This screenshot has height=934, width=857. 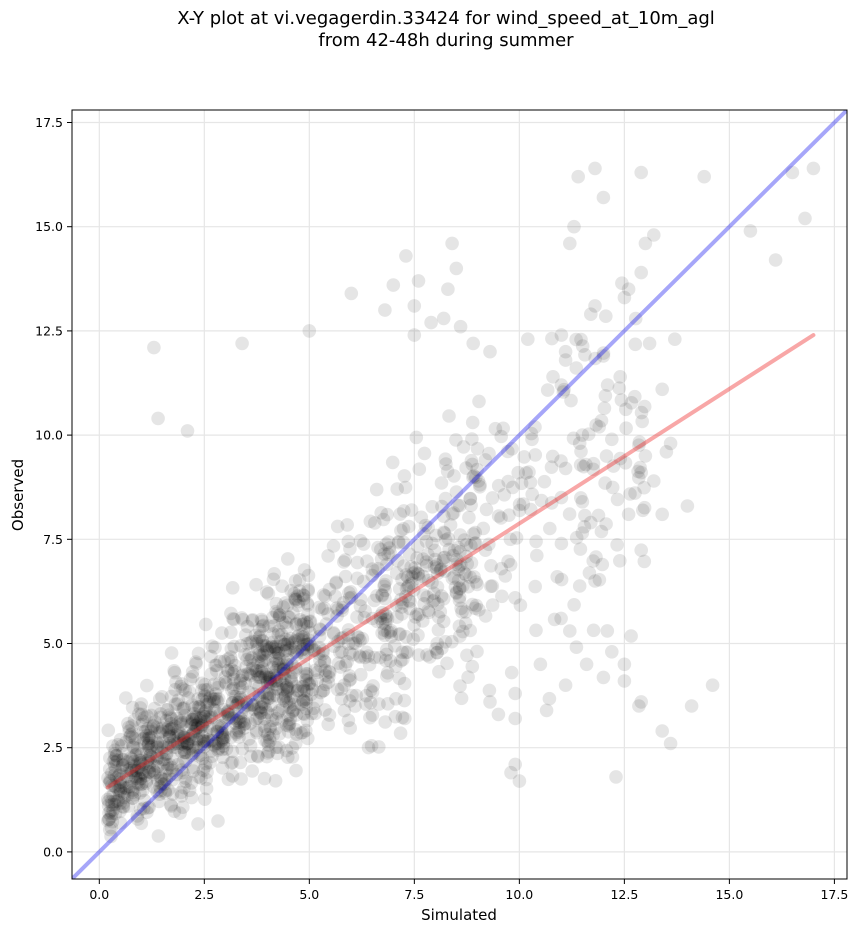 I want to click on y-tick-label: 10.0, so click(x=49, y=435).